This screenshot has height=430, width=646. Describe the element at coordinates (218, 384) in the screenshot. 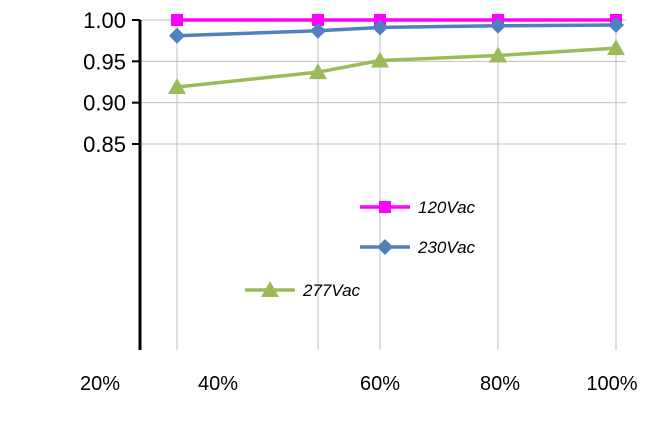

I see `x-tick-label: 40%` at that location.